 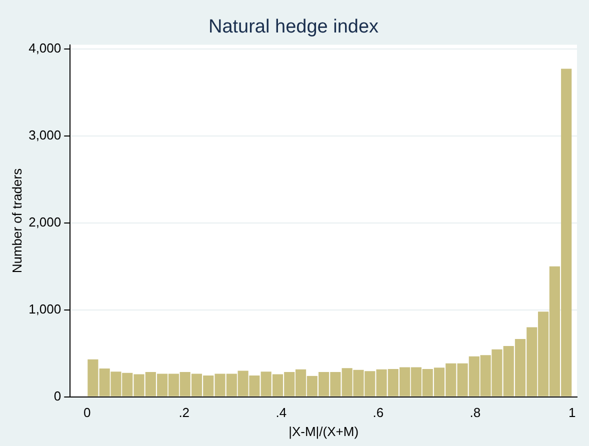 I want to click on y-tick-label: 2,000, so click(x=45, y=222).